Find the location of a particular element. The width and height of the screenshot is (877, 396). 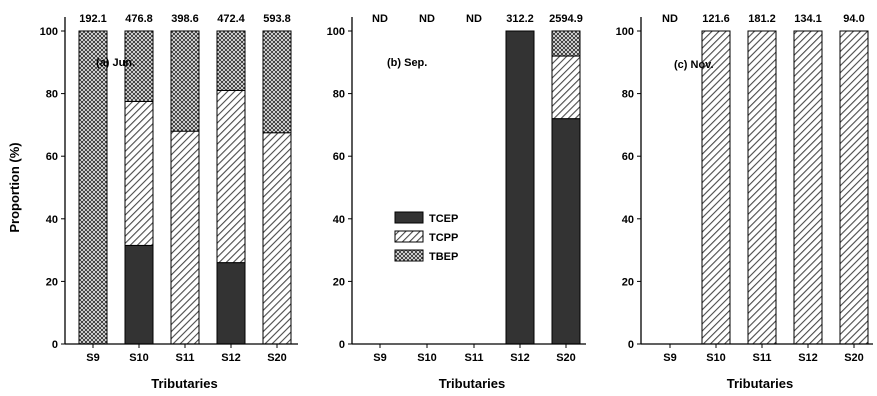

legend-label-tcpp: TCPP is located at coordinates (443, 238).